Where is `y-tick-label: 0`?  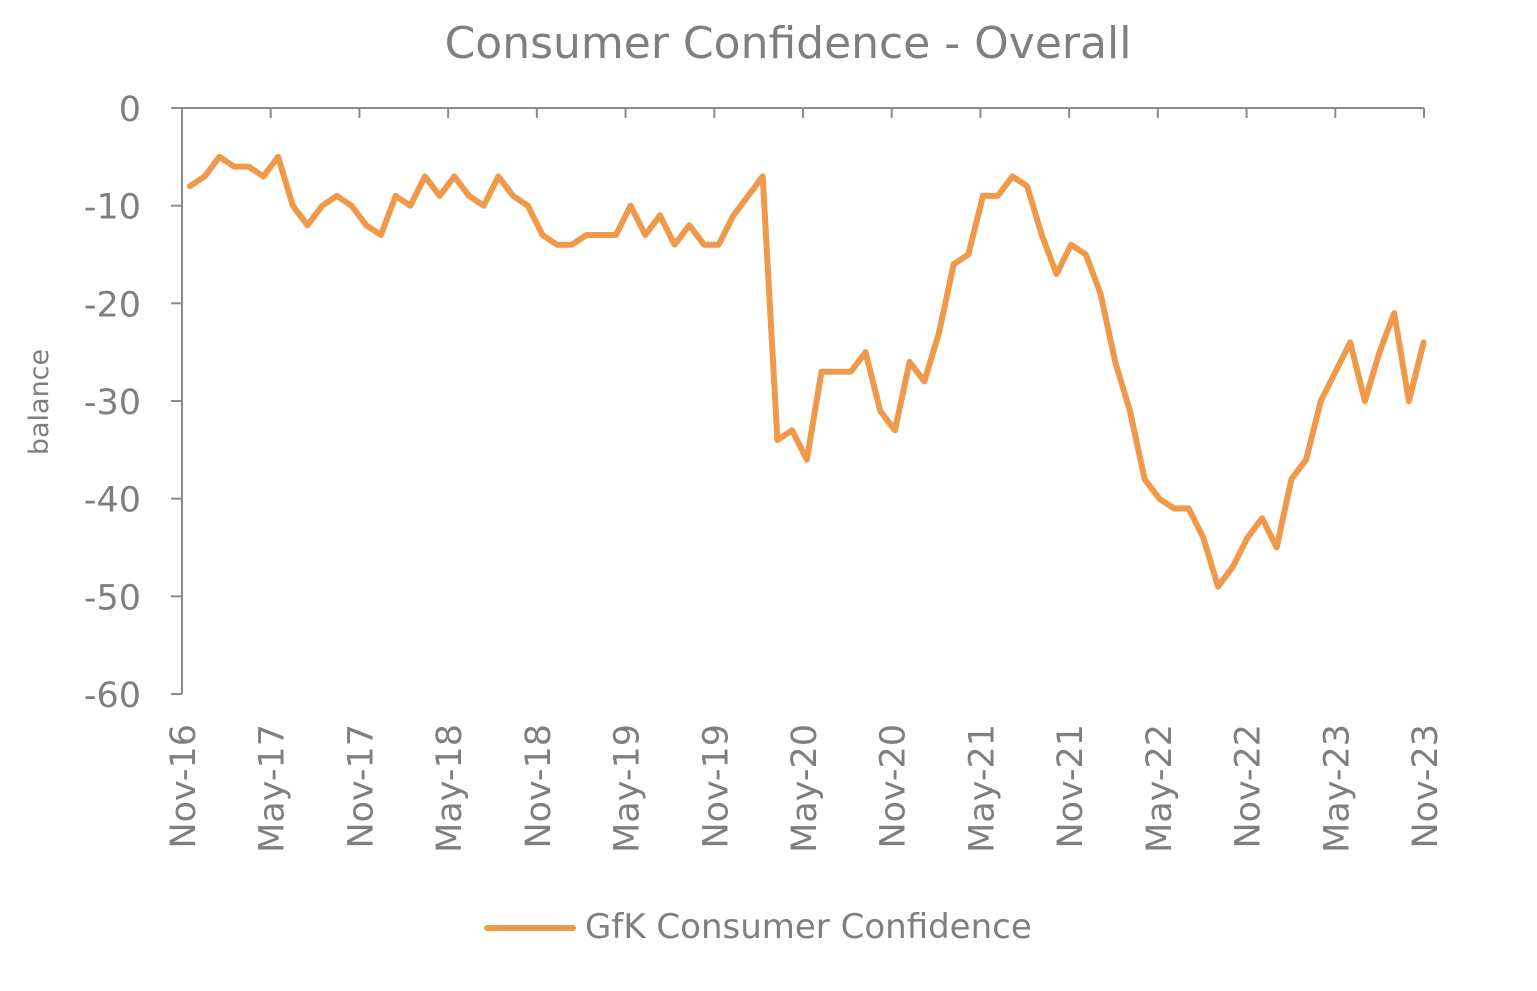
y-tick-label: 0 is located at coordinates (130, 110).